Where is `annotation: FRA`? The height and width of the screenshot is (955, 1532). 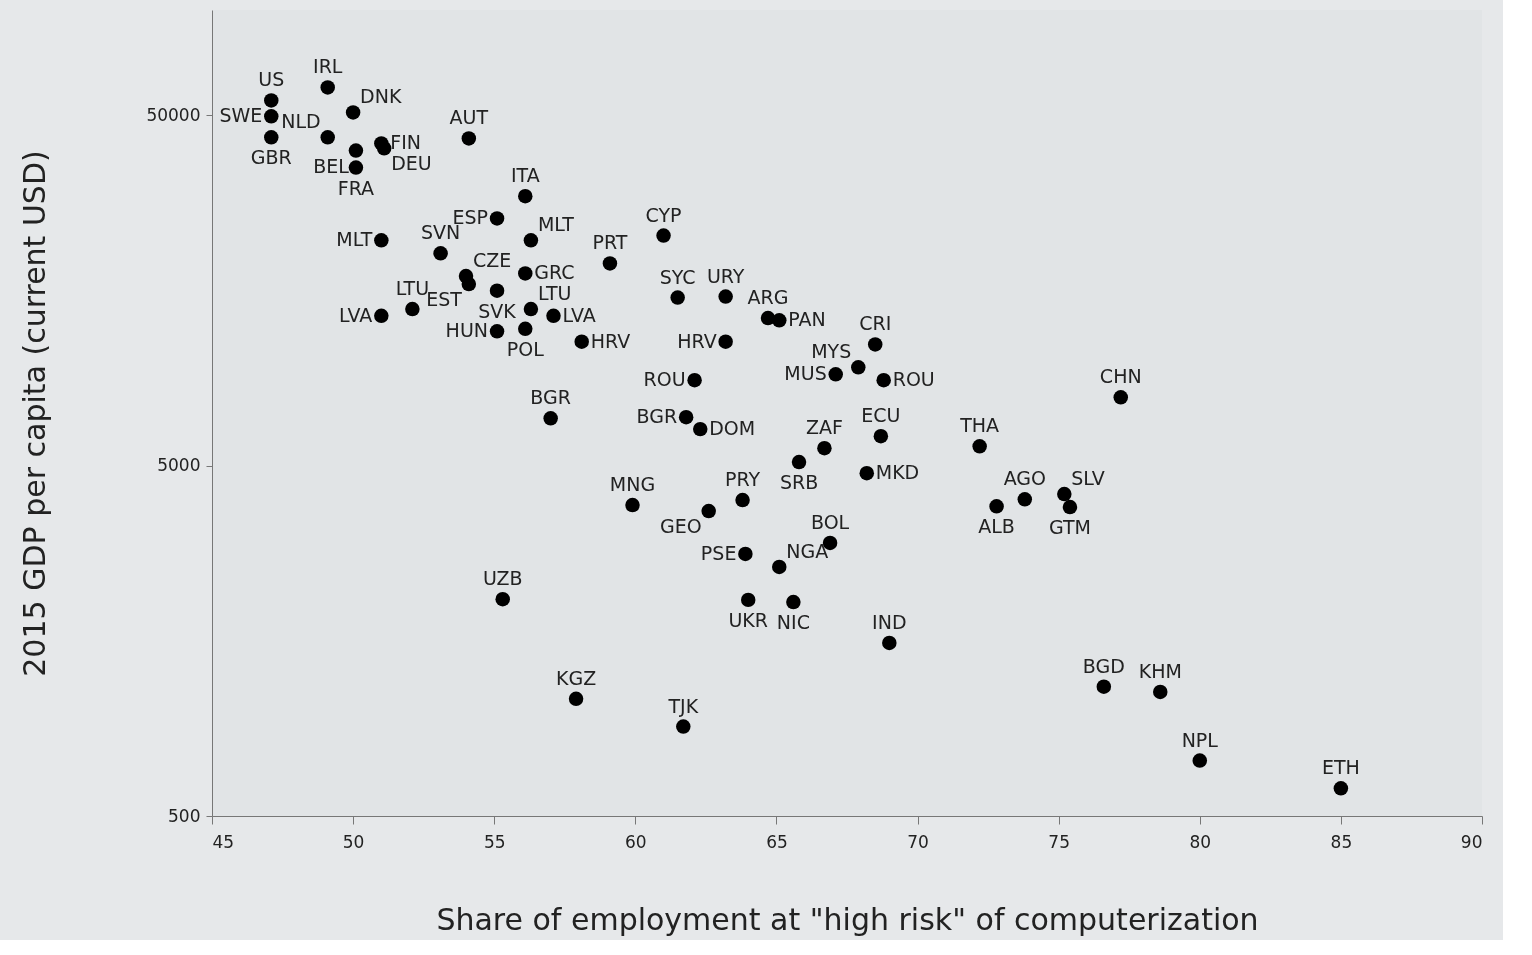 annotation: FRA is located at coordinates (356, 187).